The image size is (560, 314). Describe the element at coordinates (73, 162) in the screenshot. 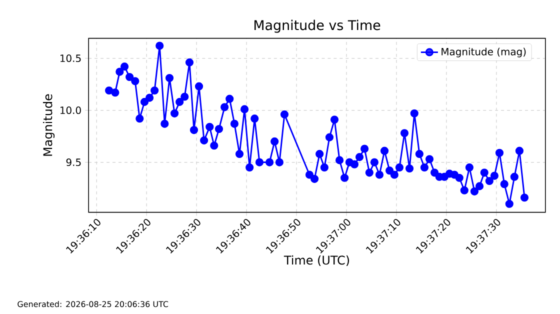

I see `y-tick-label: 9.5` at that location.